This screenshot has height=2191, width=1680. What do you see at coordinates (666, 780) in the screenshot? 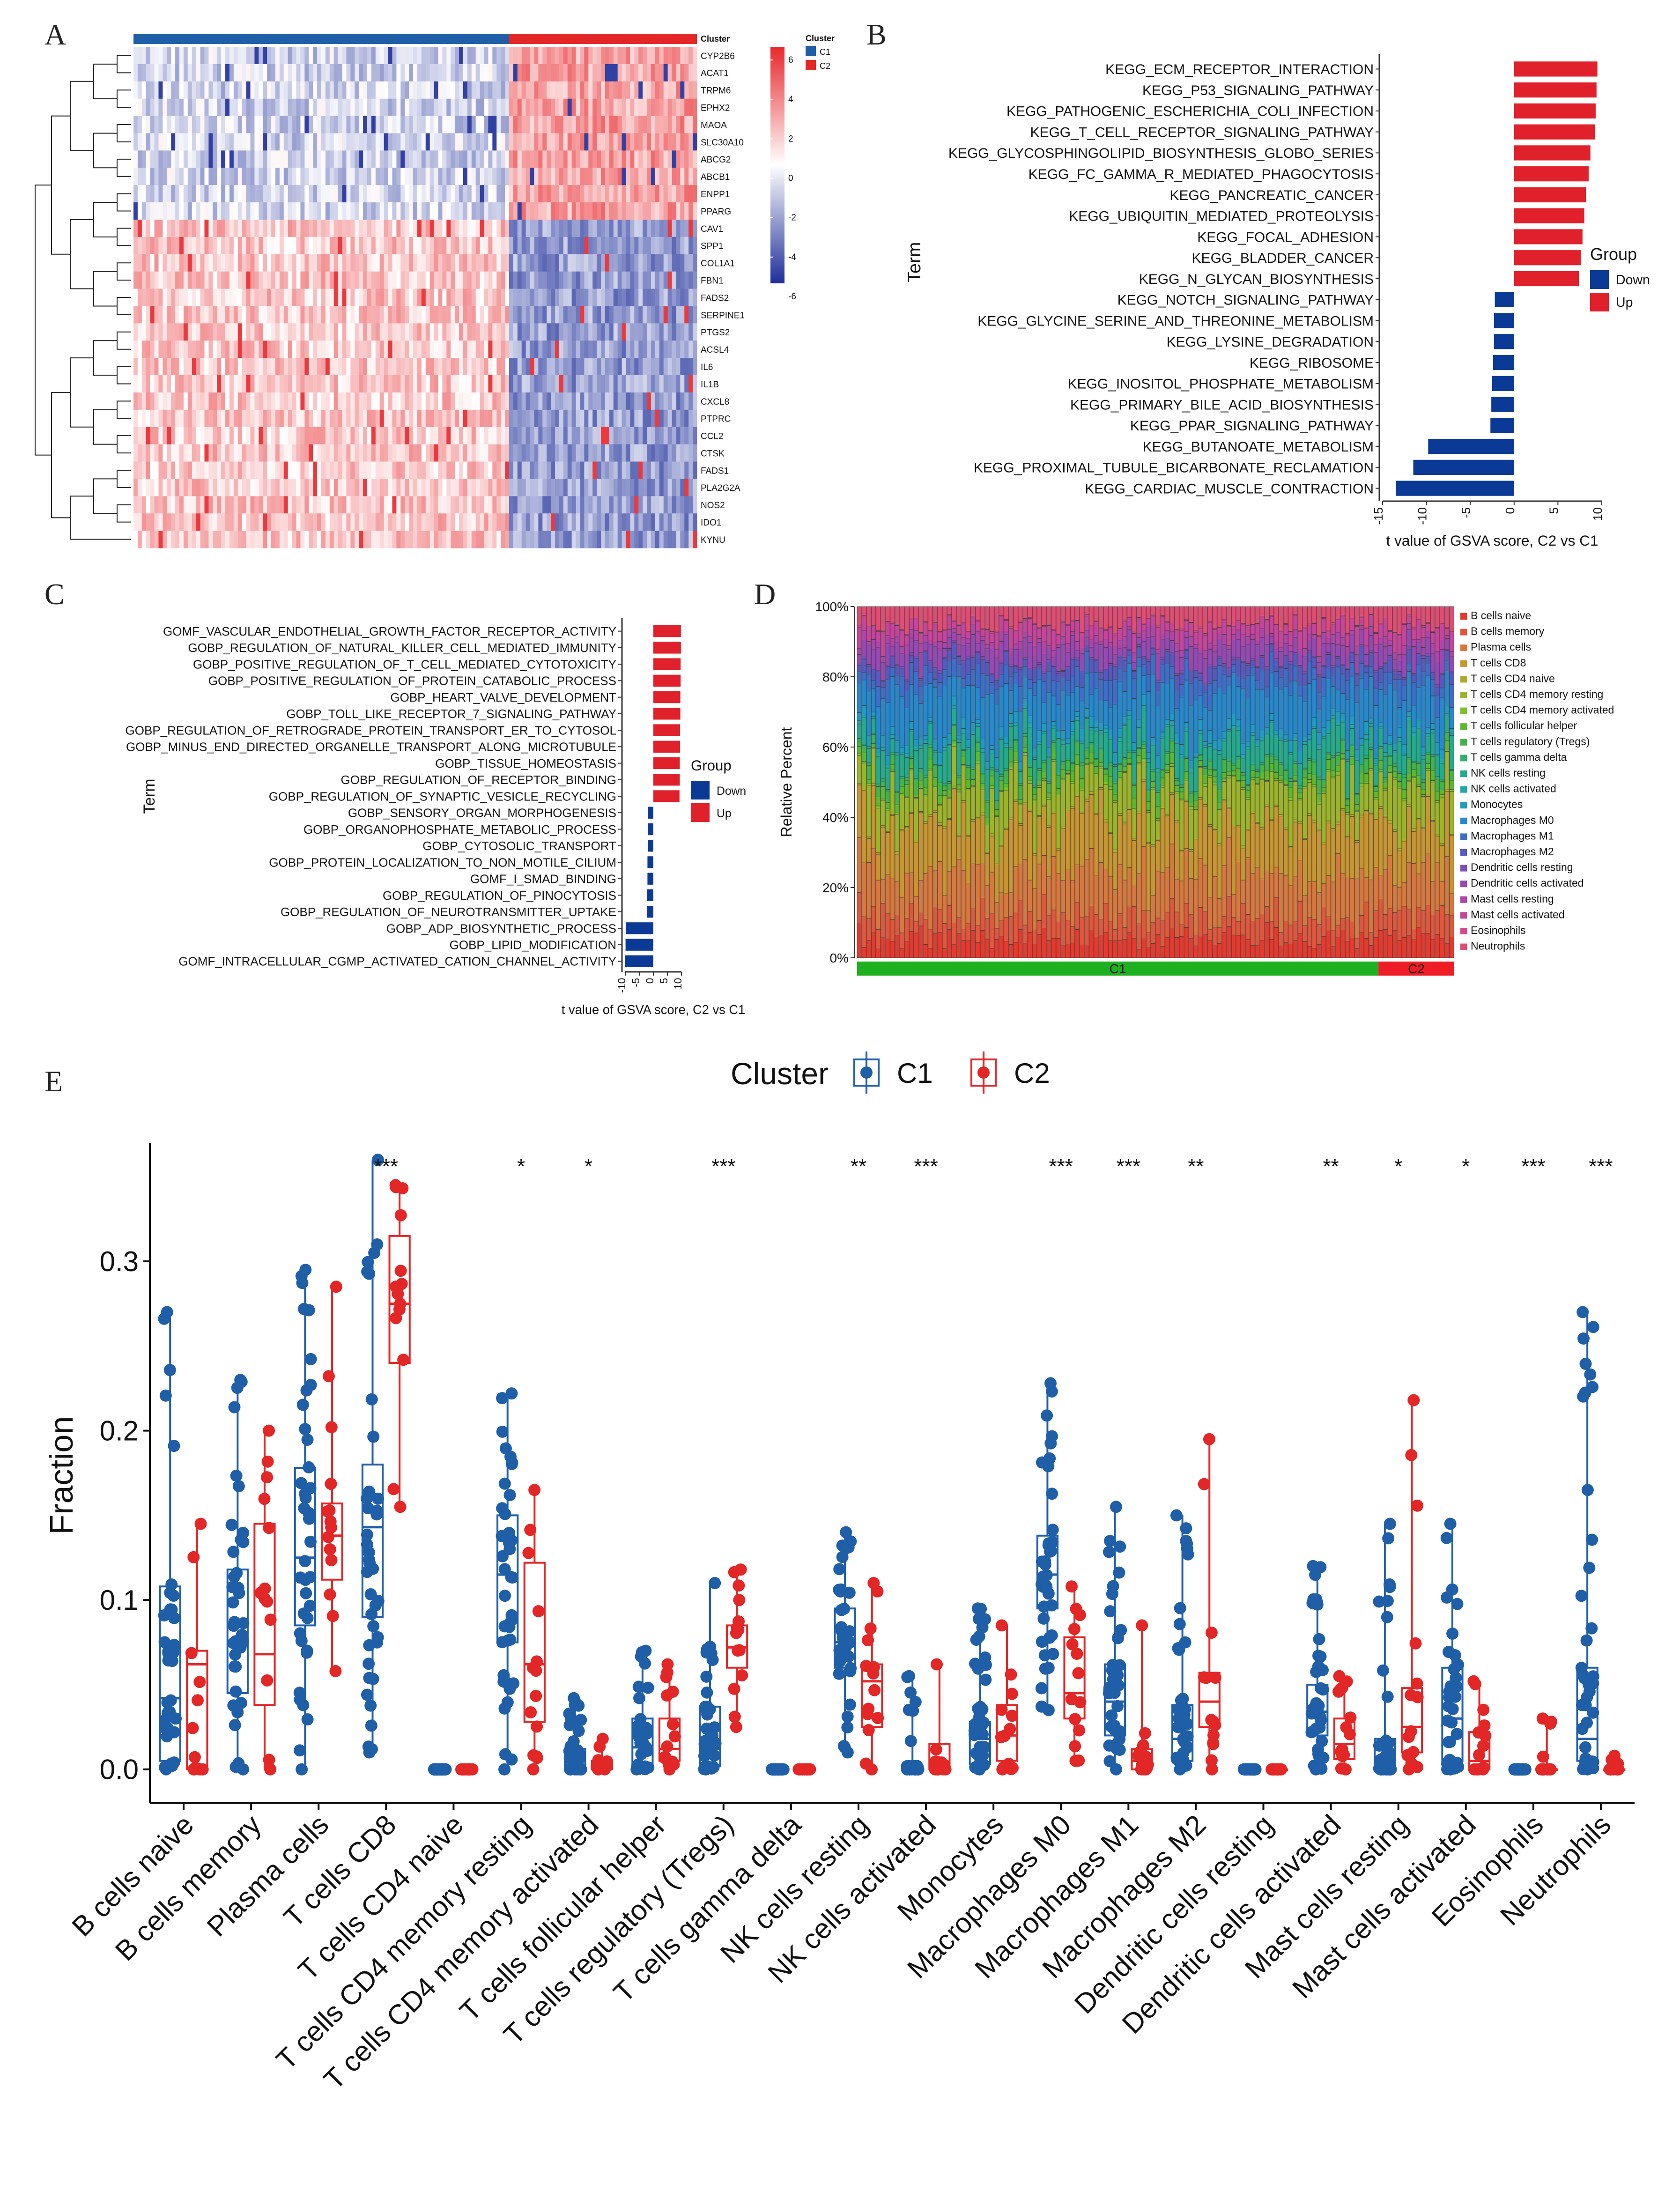
I see `bar-gobp-regulation-of-receptor-binding` at bounding box center [666, 780].